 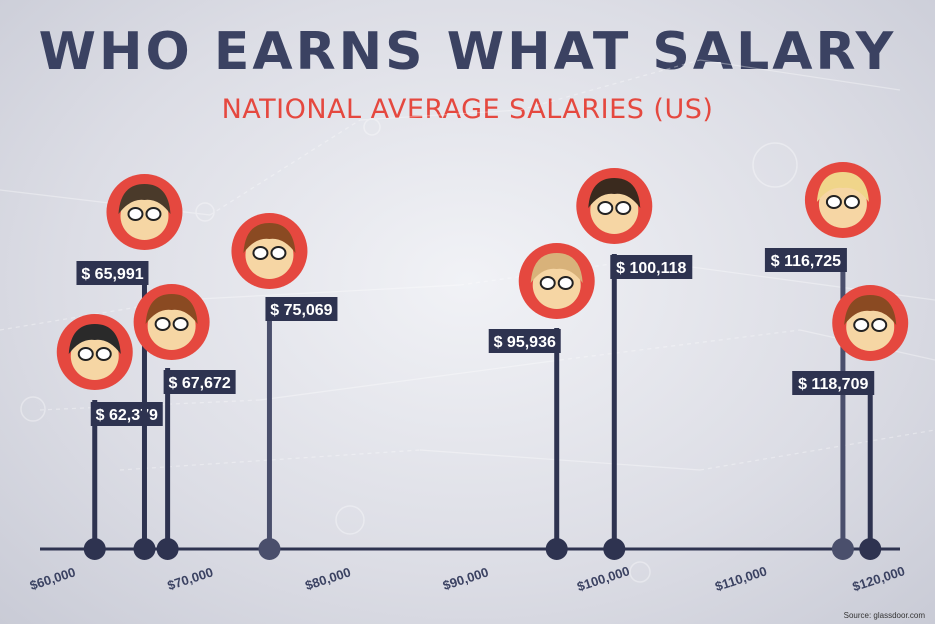 I want to click on salary-marker: $ 95,936, so click(x=541, y=401).